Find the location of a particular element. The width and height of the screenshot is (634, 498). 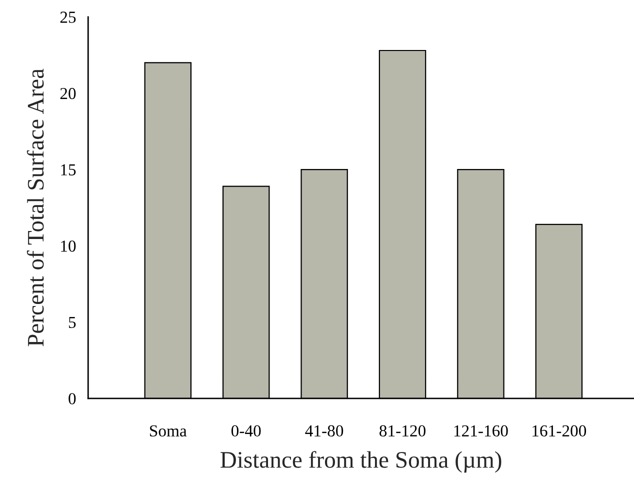

x-tick-label: 81-120 is located at coordinates (403, 431).